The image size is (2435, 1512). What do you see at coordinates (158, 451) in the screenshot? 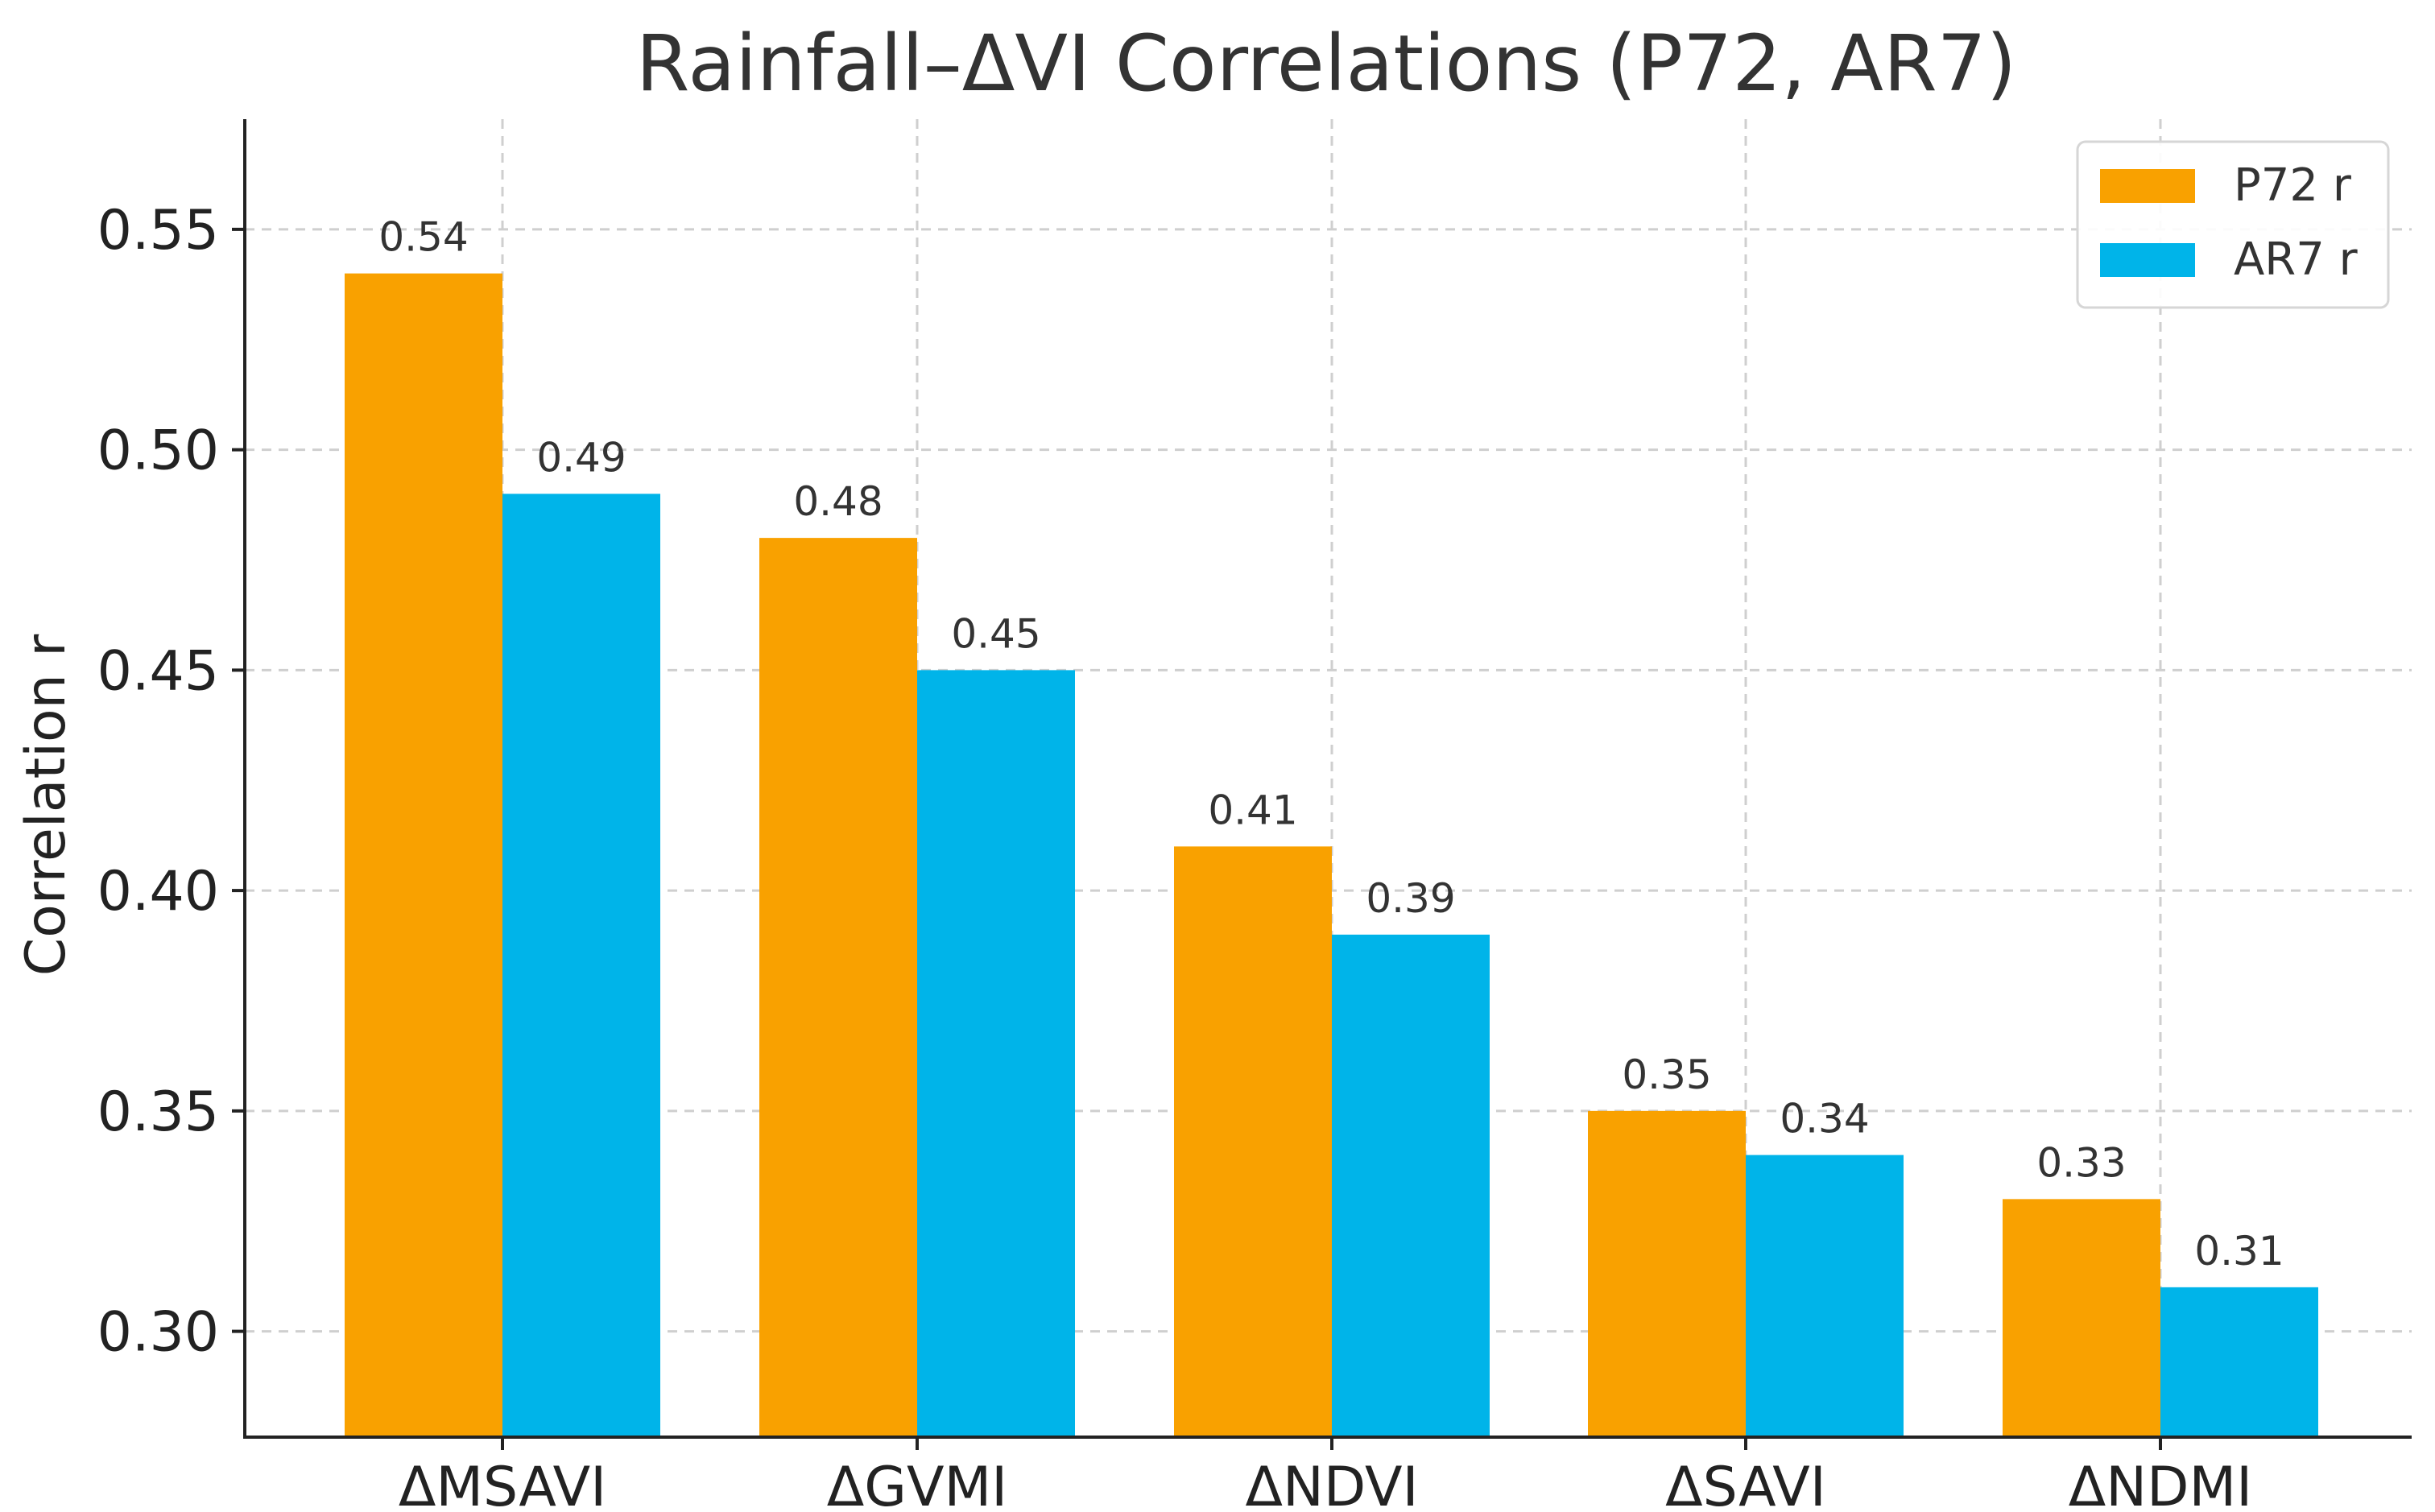
I see `y-tick-label-4: 0.50` at bounding box center [158, 451].